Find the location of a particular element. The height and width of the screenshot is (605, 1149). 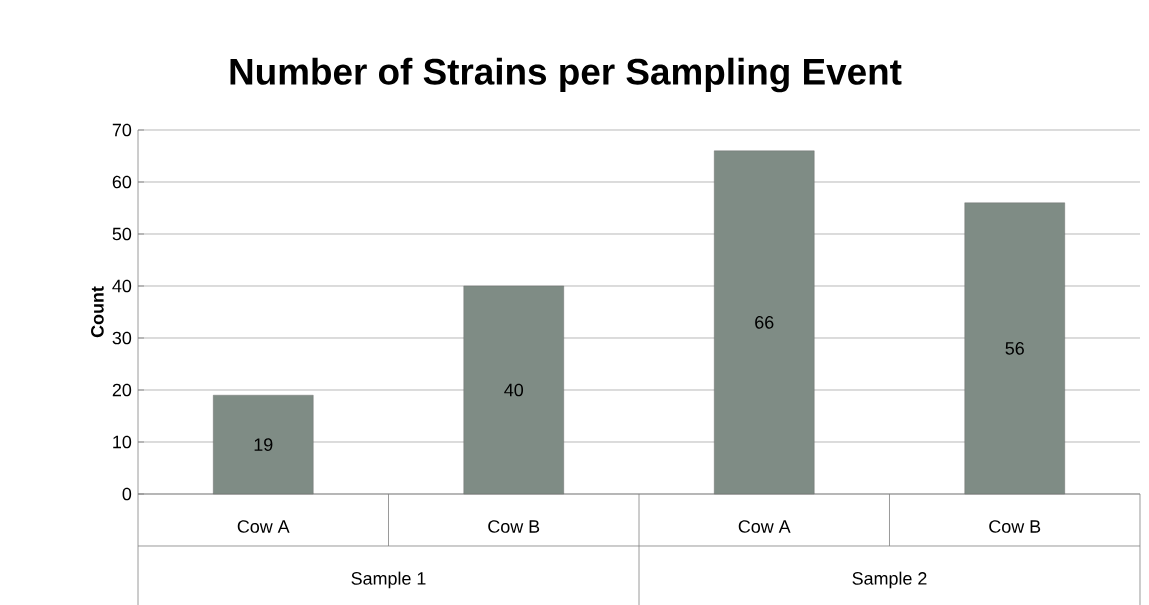

y-tick-label: 0 is located at coordinates (127, 494).